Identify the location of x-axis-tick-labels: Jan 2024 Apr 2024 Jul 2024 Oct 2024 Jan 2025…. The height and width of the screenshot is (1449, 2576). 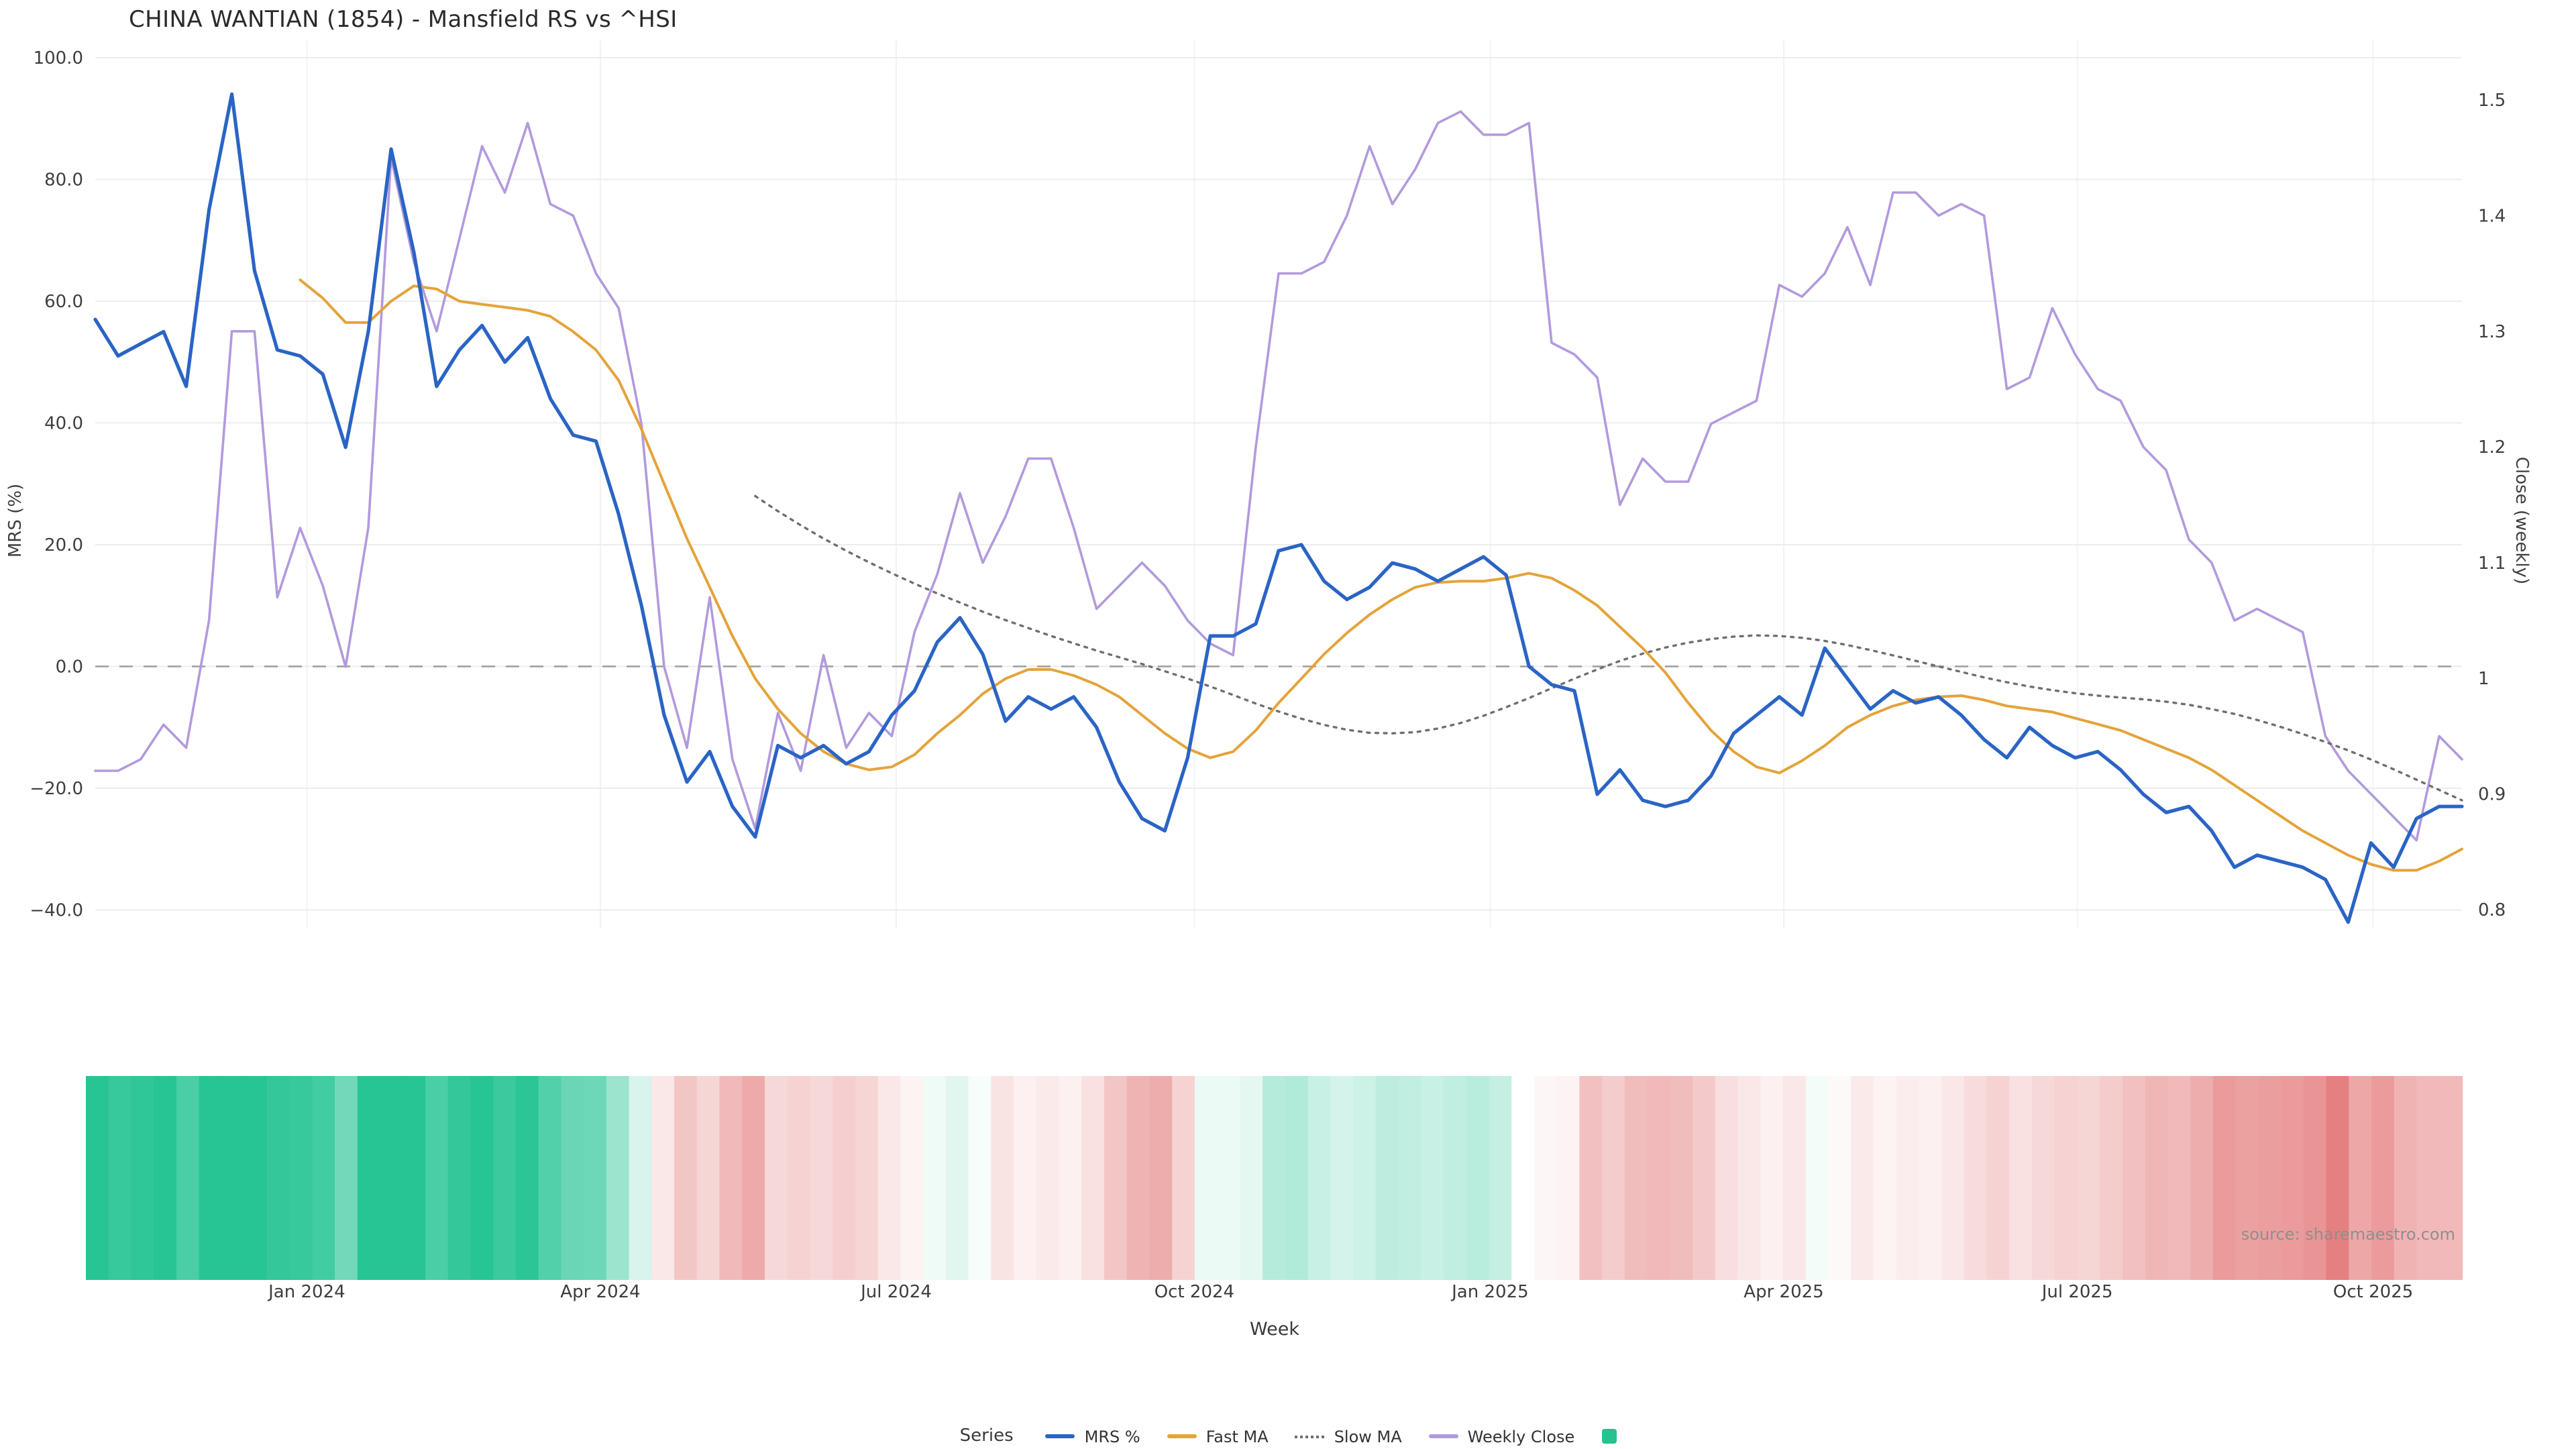
(1340, 1292).